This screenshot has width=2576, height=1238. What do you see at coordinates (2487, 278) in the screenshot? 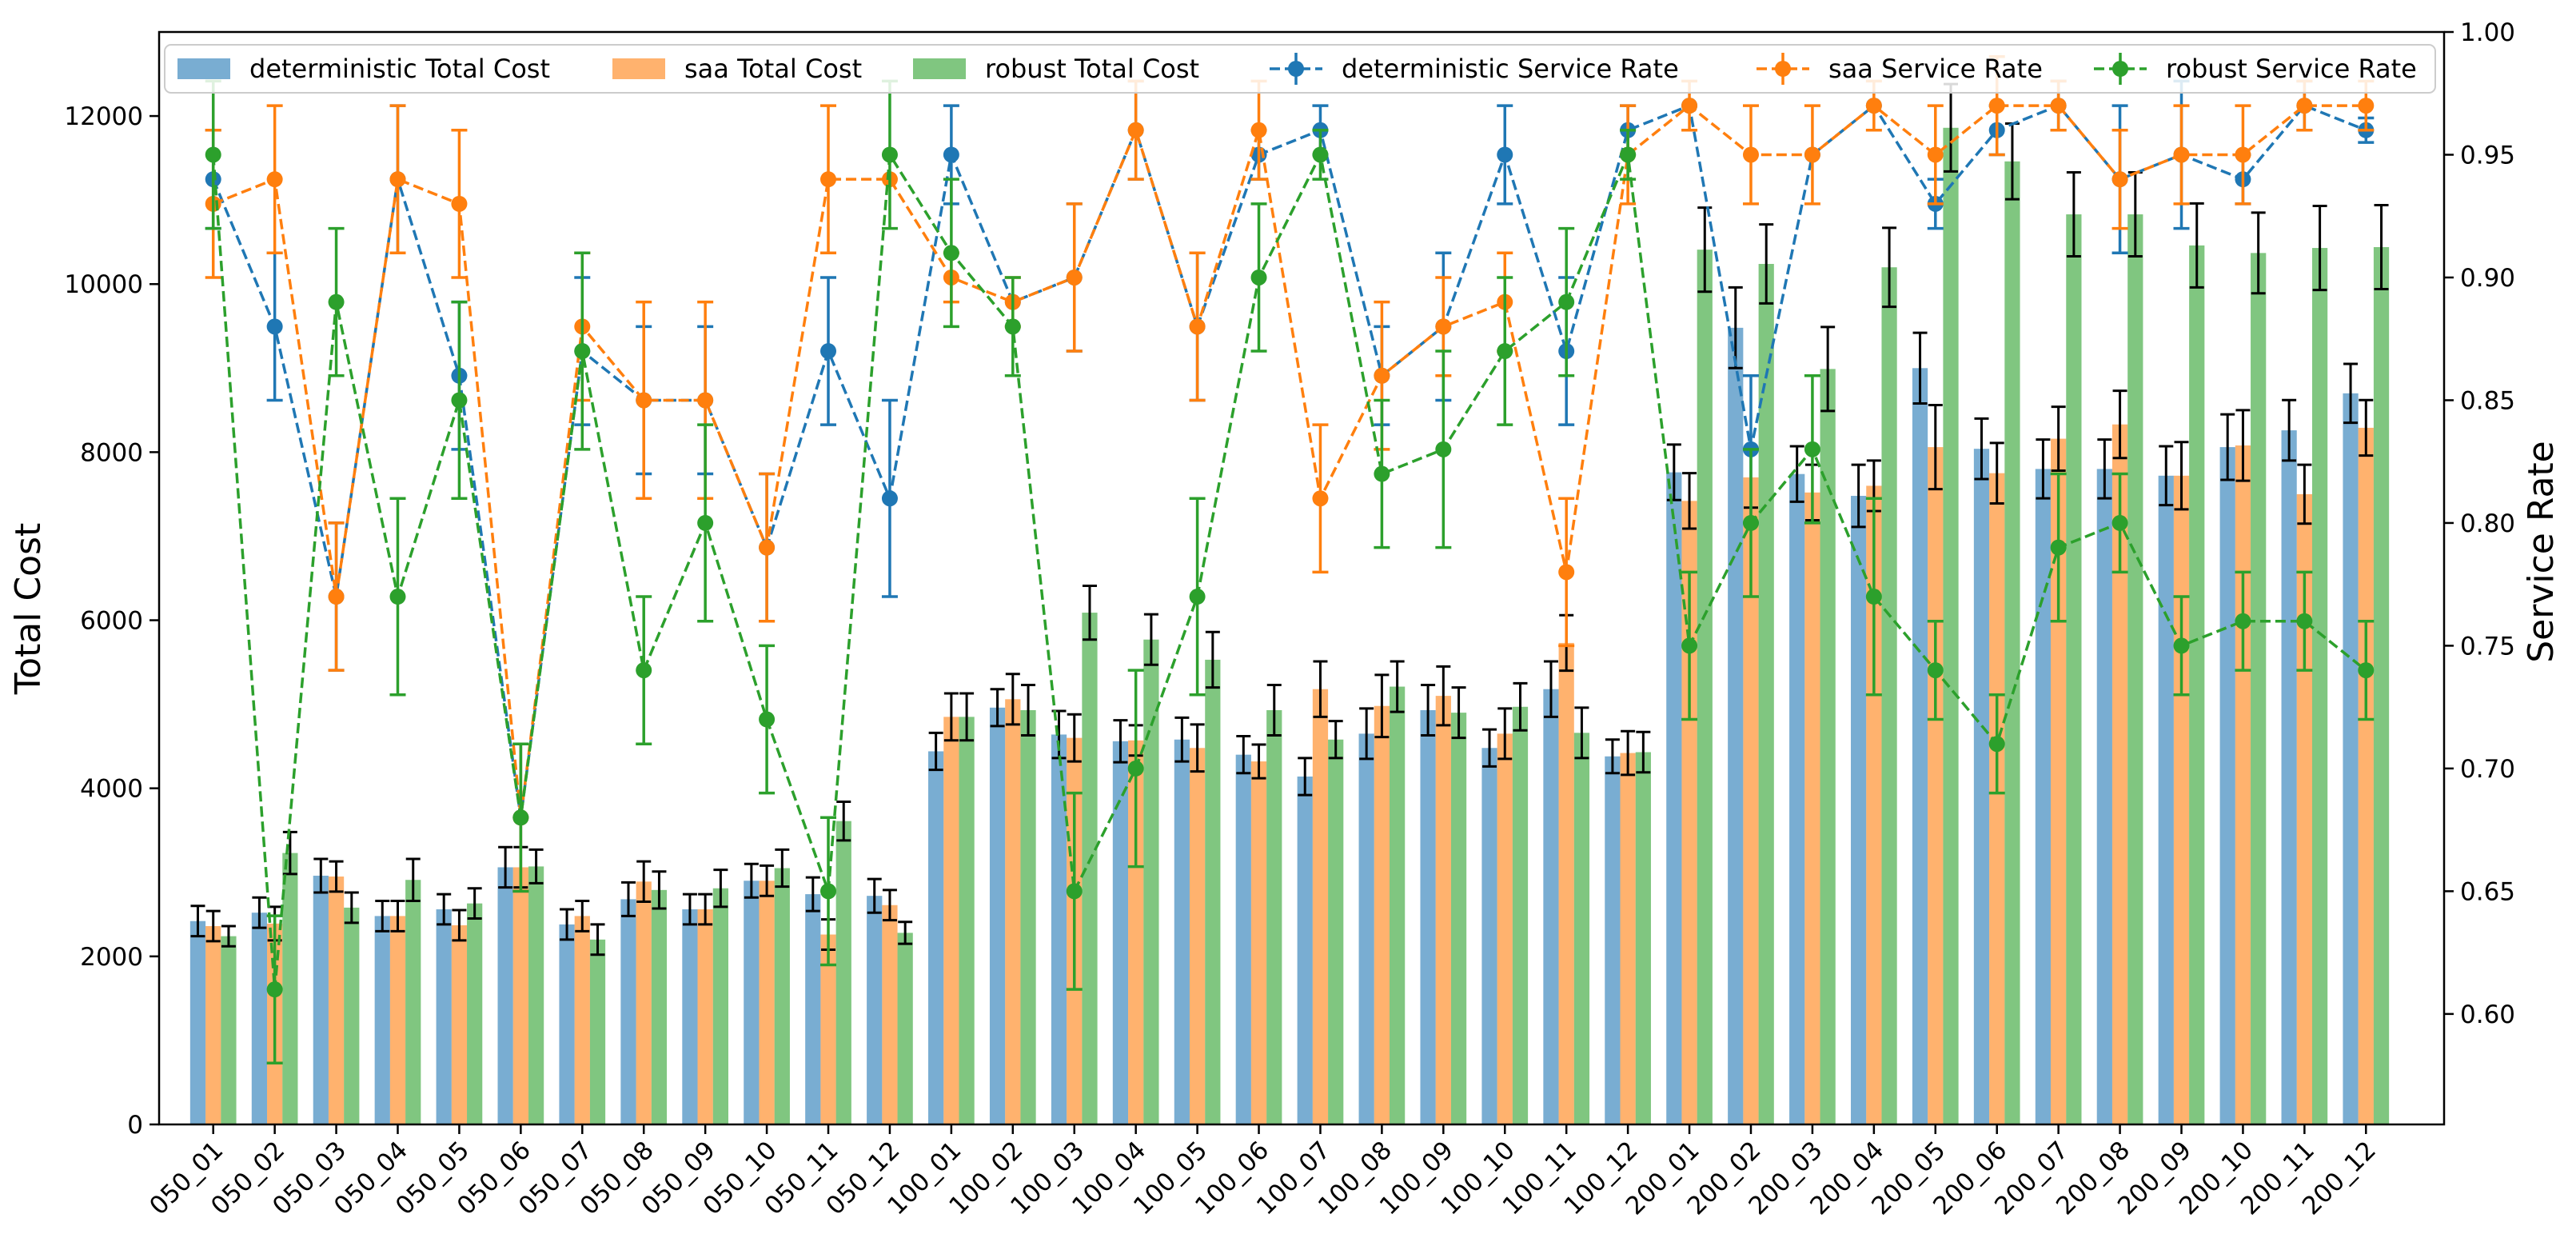
I see `y2-tick-label: 0.90` at bounding box center [2487, 278].